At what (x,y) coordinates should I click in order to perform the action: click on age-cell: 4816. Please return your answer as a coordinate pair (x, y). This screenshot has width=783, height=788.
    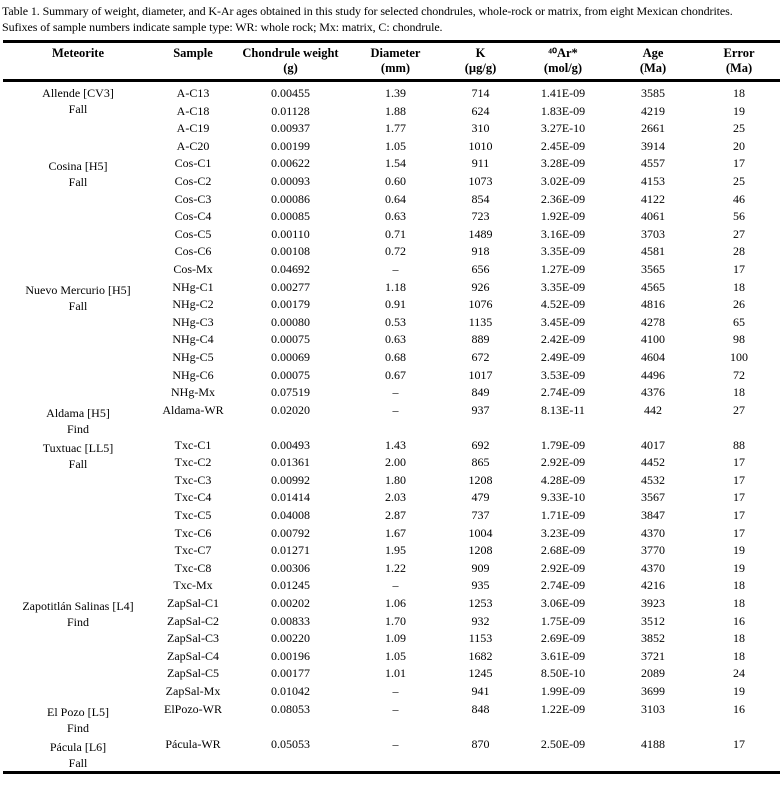
    Looking at the image, I should click on (653, 304).